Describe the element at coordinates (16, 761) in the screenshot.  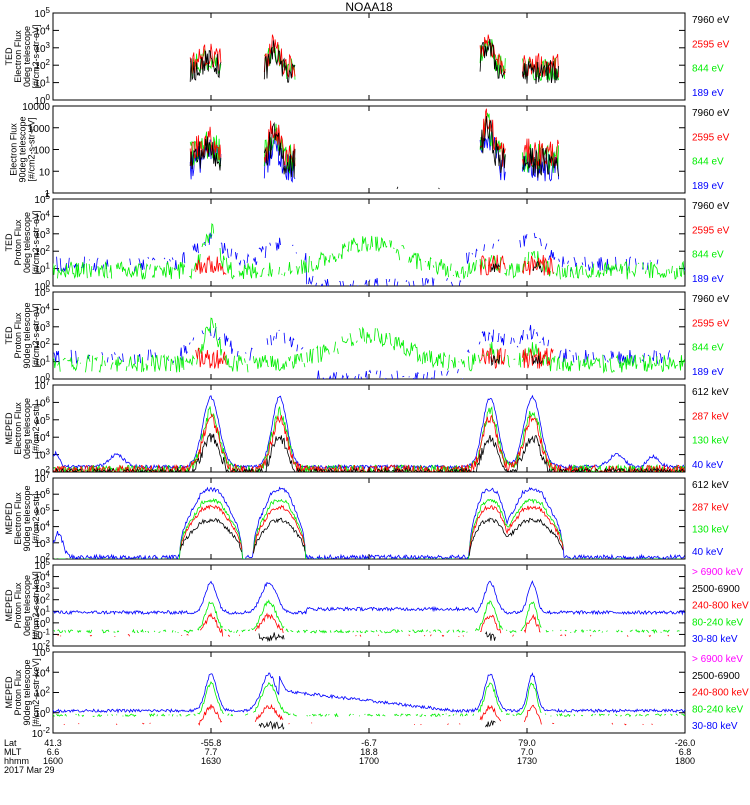
I see `x-axis-row-label: hhmm` at that location.